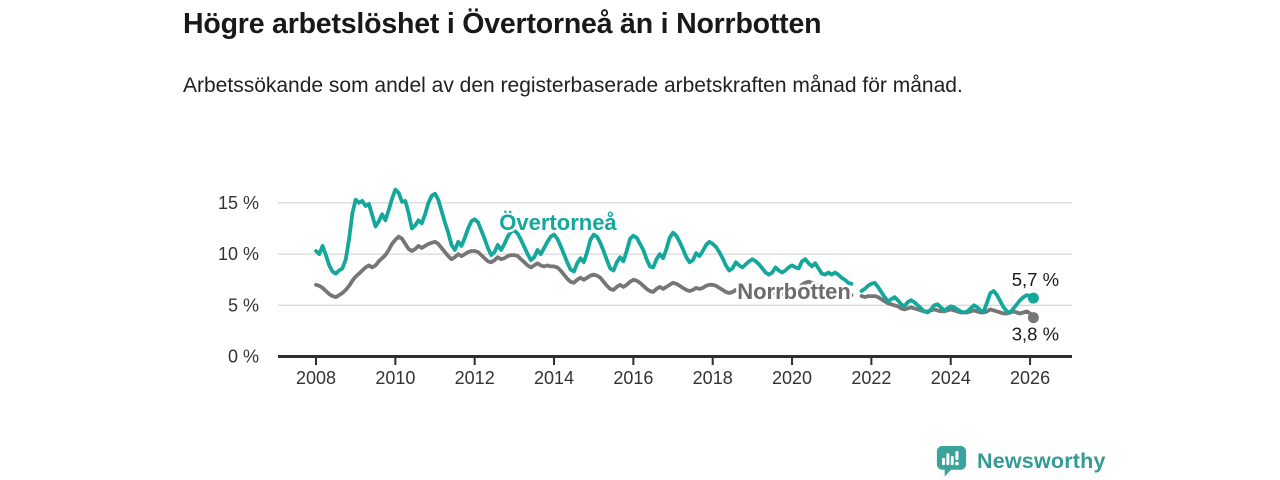  What do you see at coordinates (633, 378) in the screenshot?
I see `x-tick-label: 2016` at bounding box center [633, 378].